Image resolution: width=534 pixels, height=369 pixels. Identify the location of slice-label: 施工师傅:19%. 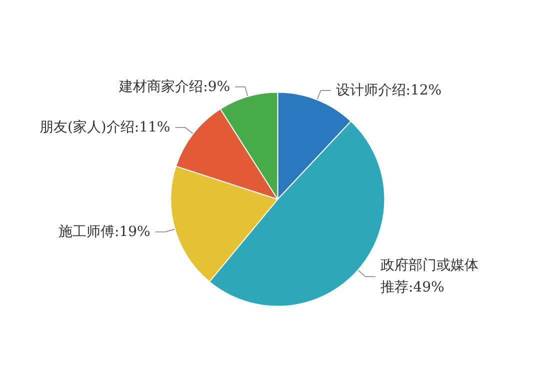
(104, 232).